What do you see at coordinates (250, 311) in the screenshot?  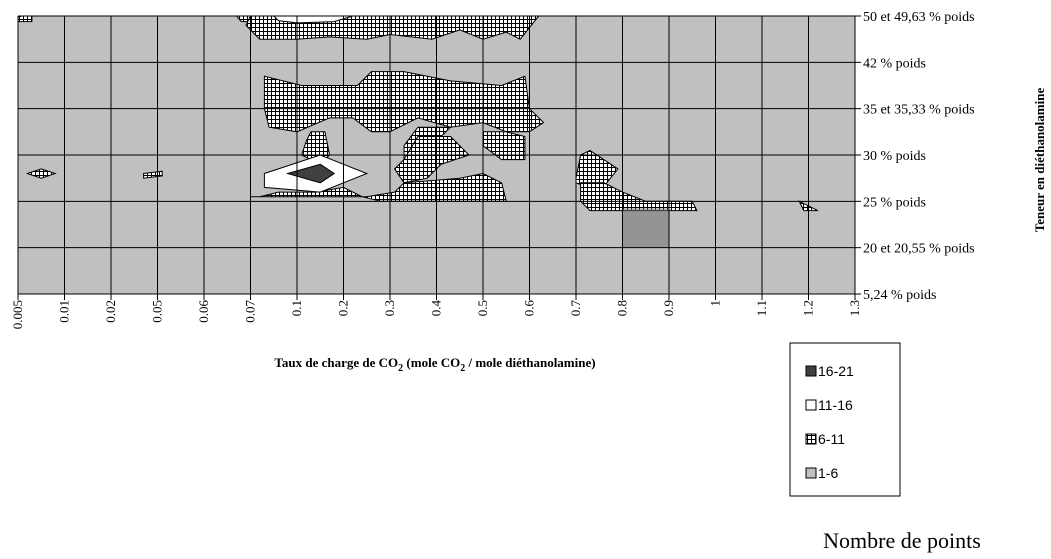 I see `x-tick-label: 0.07` at bounding box center [250, 311].